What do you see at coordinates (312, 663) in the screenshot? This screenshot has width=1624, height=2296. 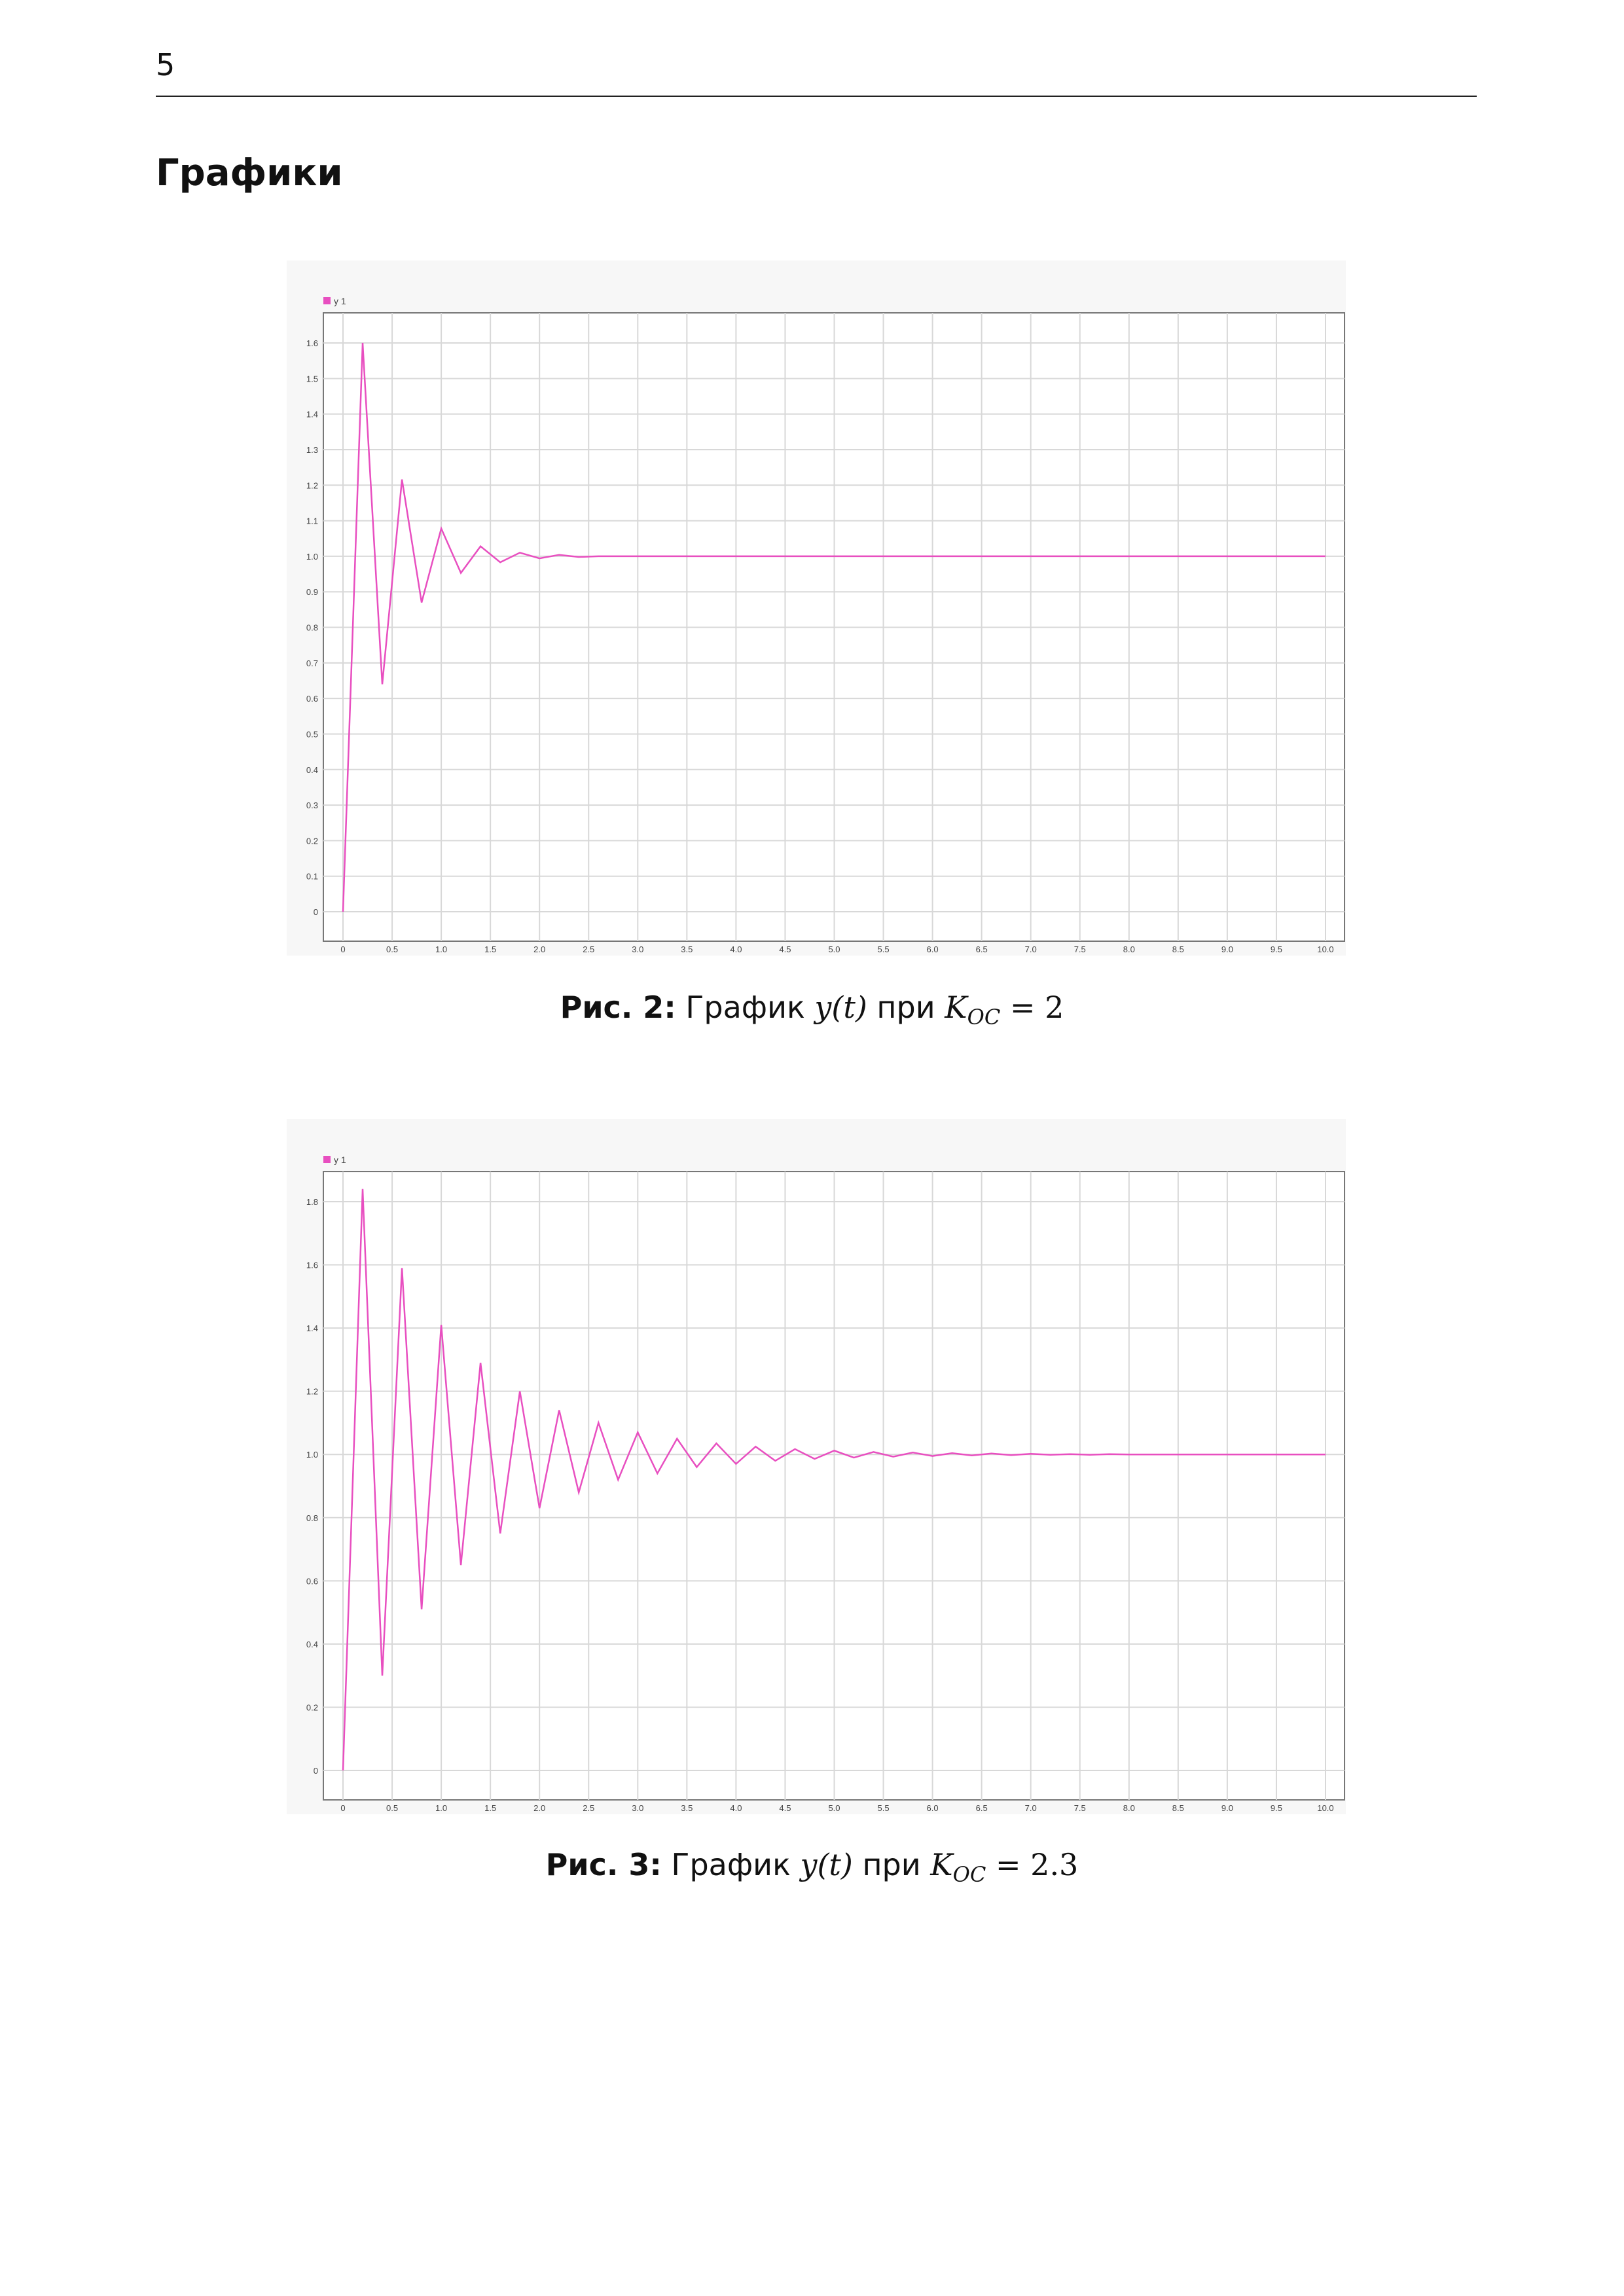 I see `y-tick-label: 0.7` at bounding box center [312, 663].